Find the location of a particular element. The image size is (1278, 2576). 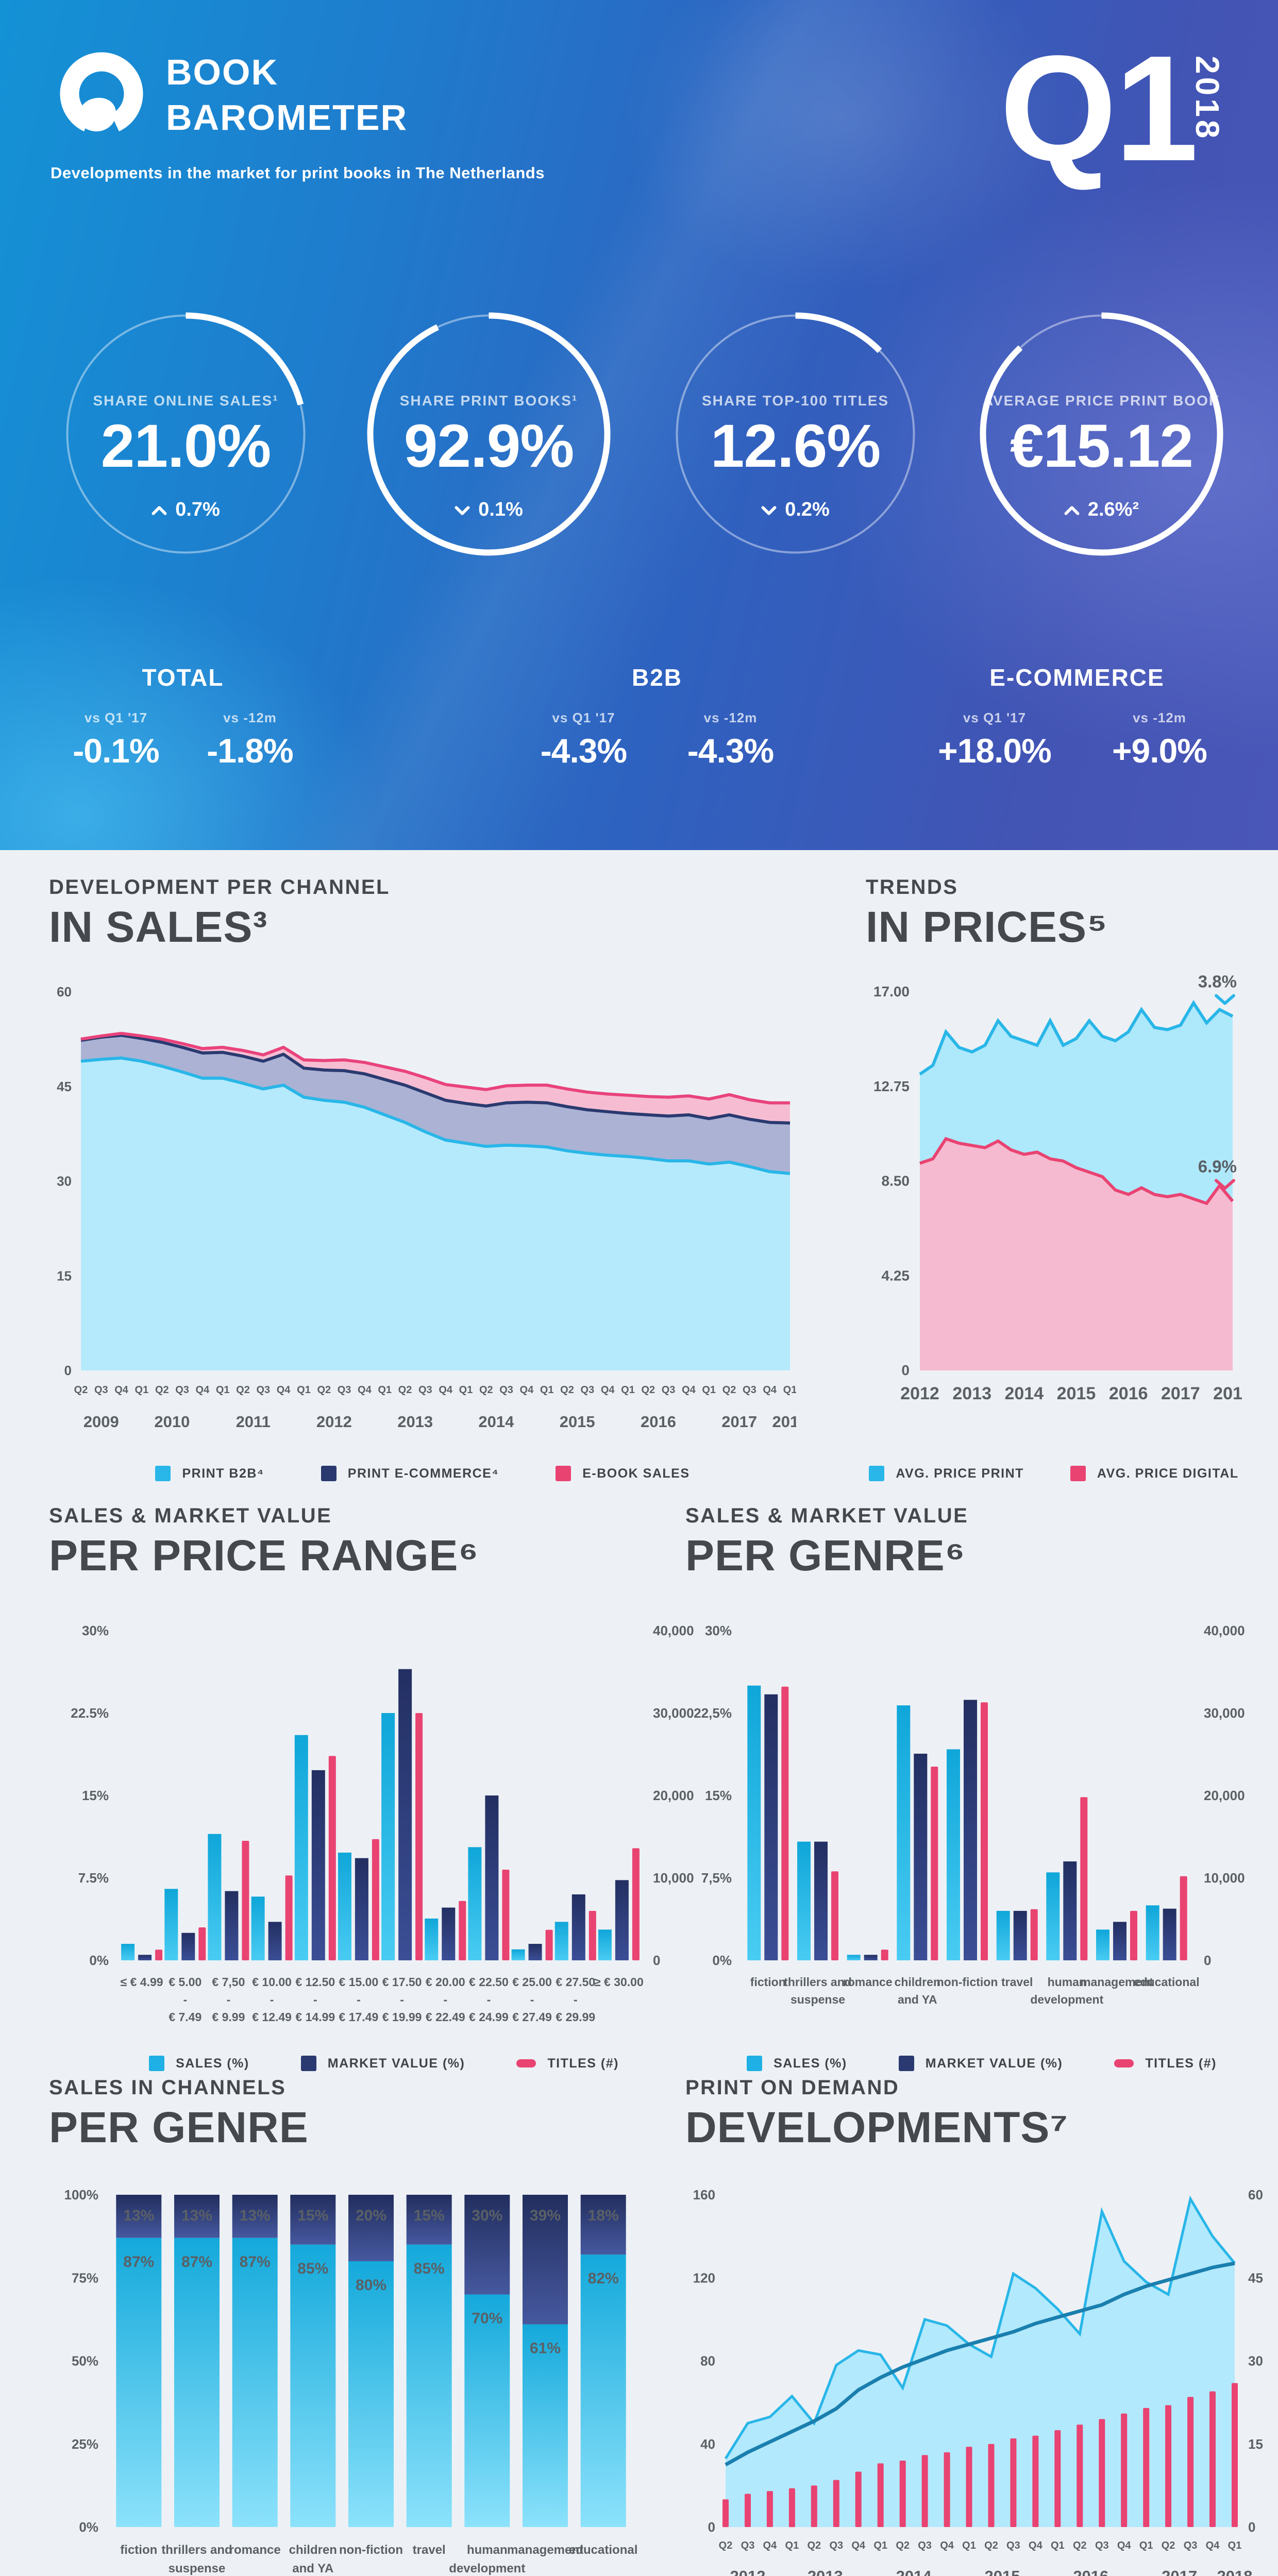

legend-item: E-BOOK SALES is located at coordinates (623, 1473).